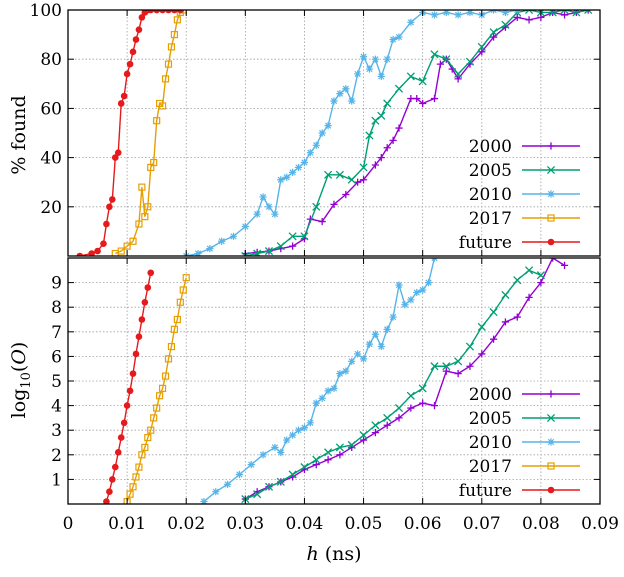  What do you see at coordinates (485, 243) in the screenshot?
I see `top-legend-label-future: future` at bounding box center [485, 243].